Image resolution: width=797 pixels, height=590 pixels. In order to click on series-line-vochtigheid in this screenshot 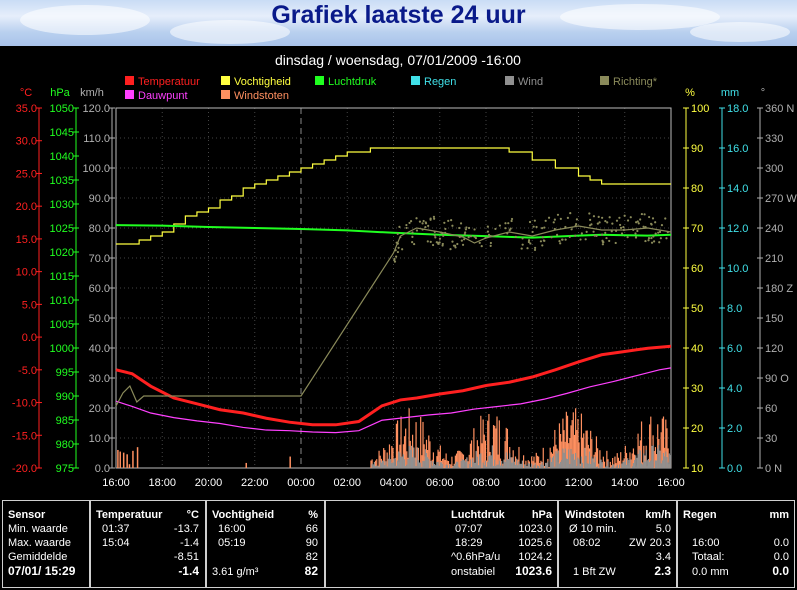, I will do `click(393, 196)`.